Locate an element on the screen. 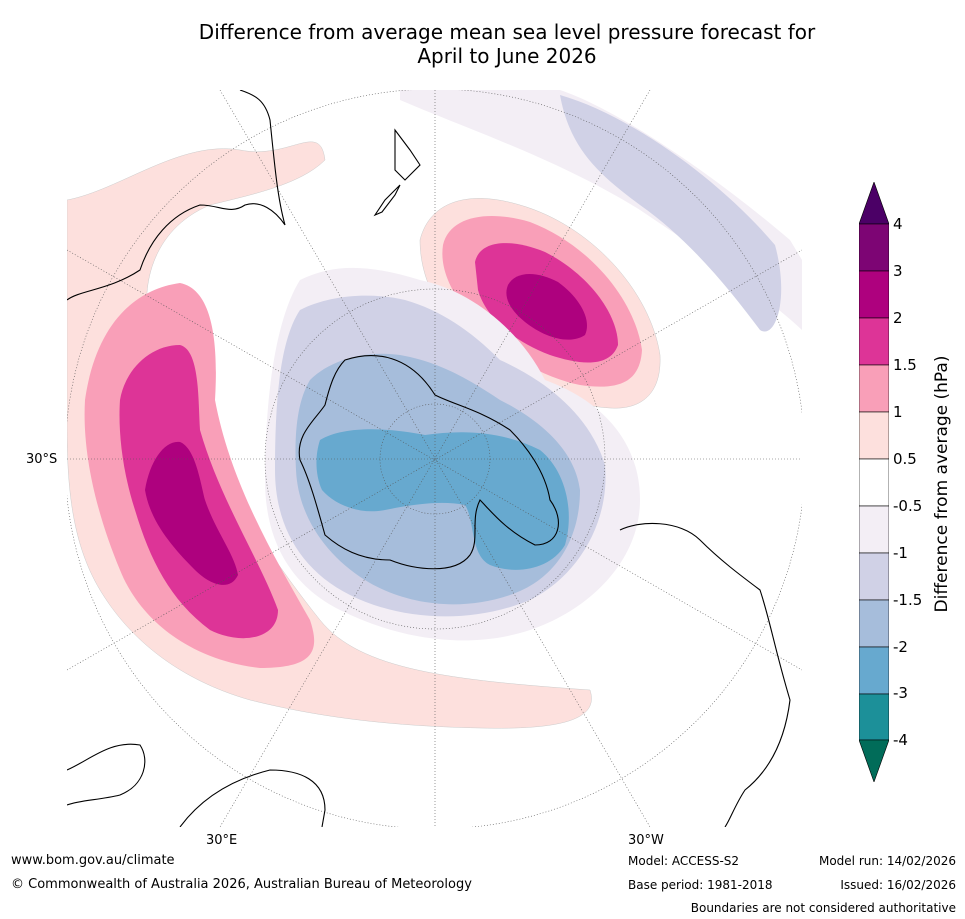 The width and height of the screenshot is (965, 919). coast-australia is located at coordinates (176, 195).